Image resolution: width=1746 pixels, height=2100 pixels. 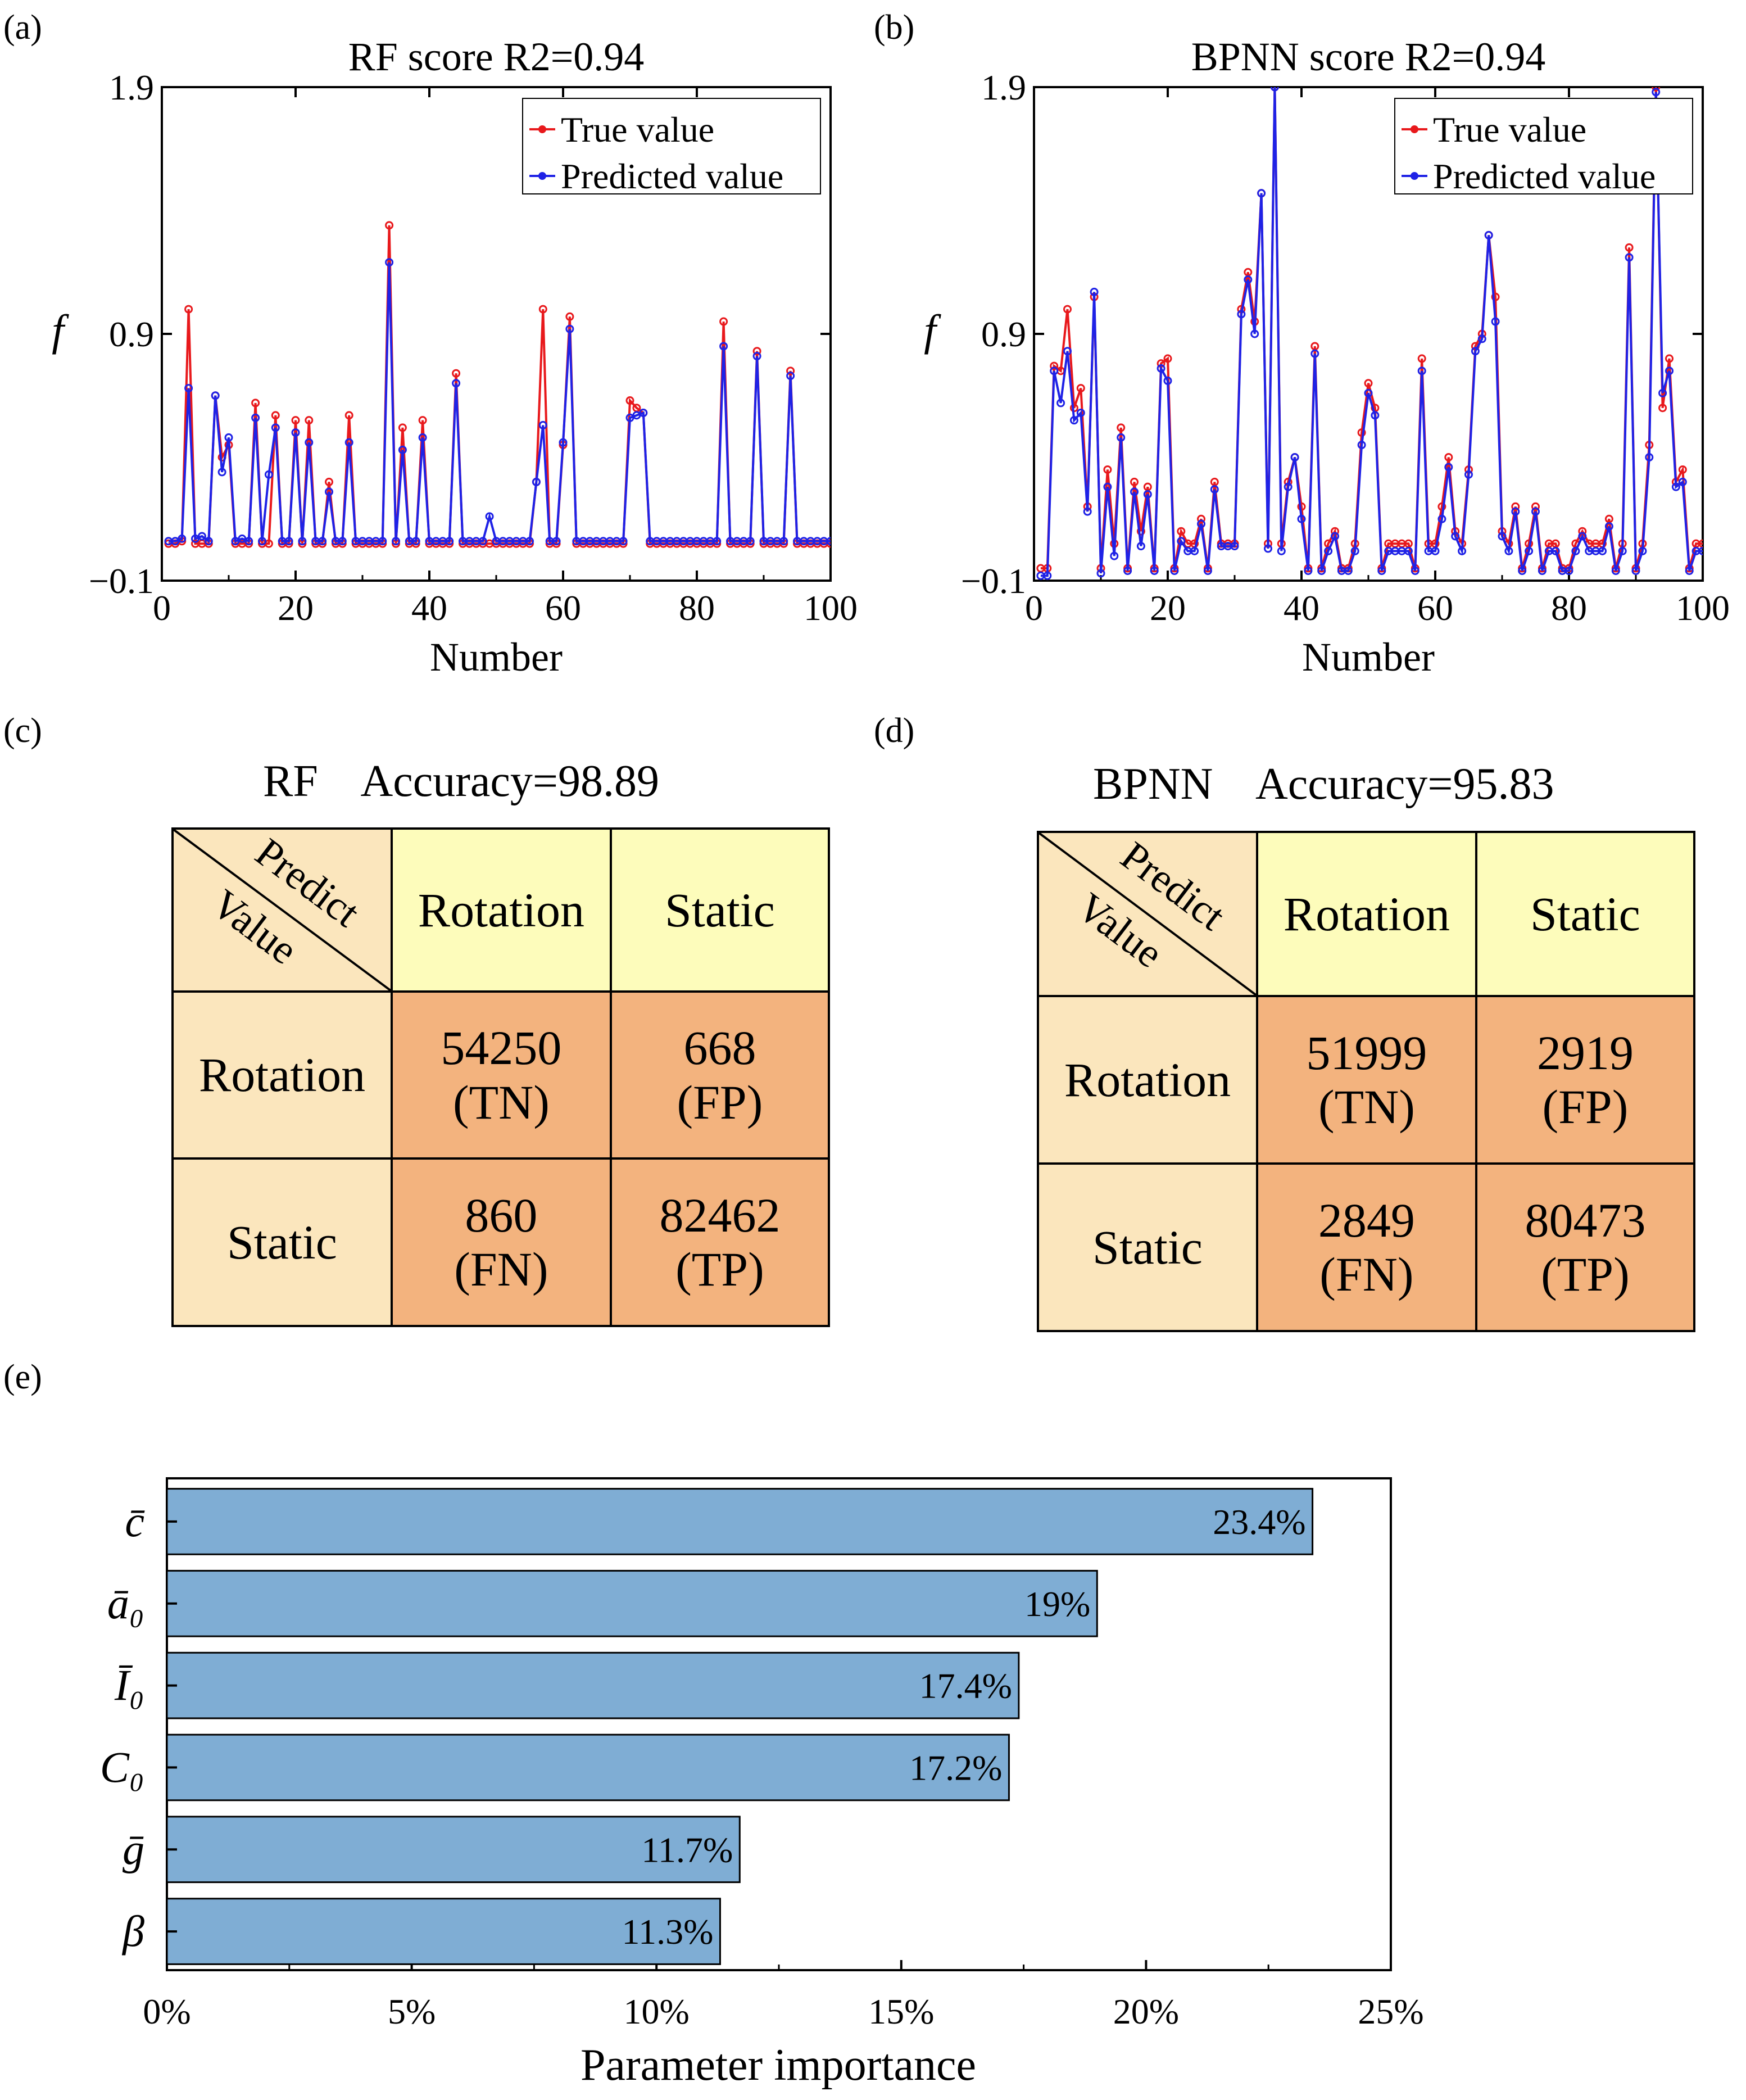 I want to click on col-header-static: Static, so click(x=720, y=910).